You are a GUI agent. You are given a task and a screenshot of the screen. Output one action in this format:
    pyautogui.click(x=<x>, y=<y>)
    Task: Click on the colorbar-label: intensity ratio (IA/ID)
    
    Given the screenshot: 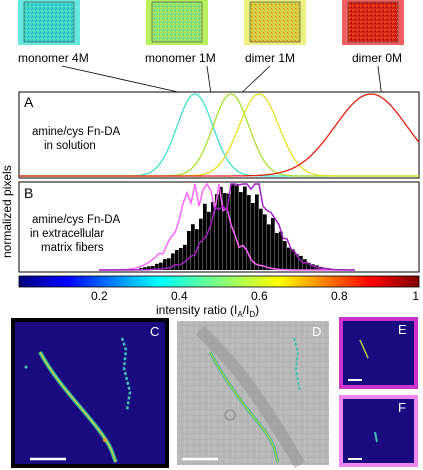 What is the action you would take?
    pyautogui.click(x=207, y=311)
    